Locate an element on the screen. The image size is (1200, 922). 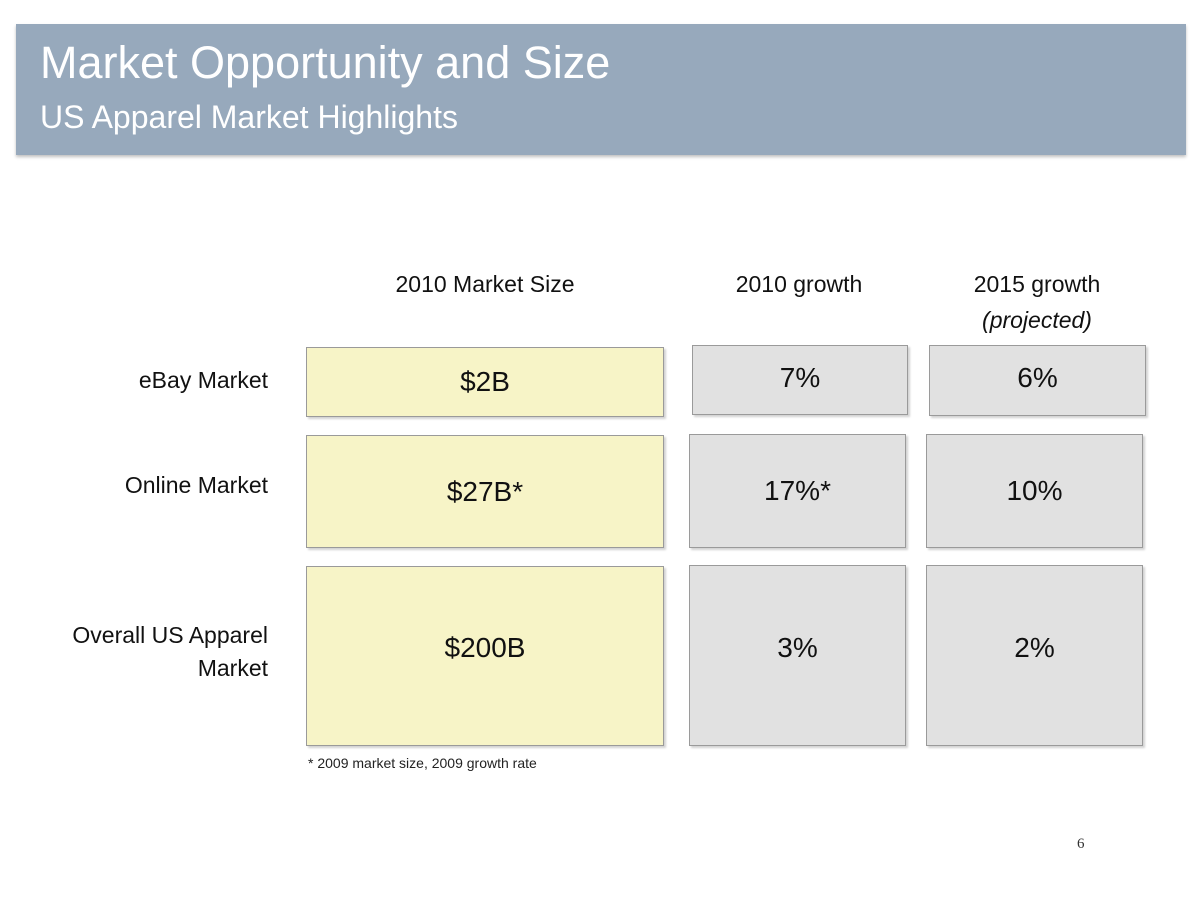
growth-2010-value: 7% is located at coordinates (800, 377).